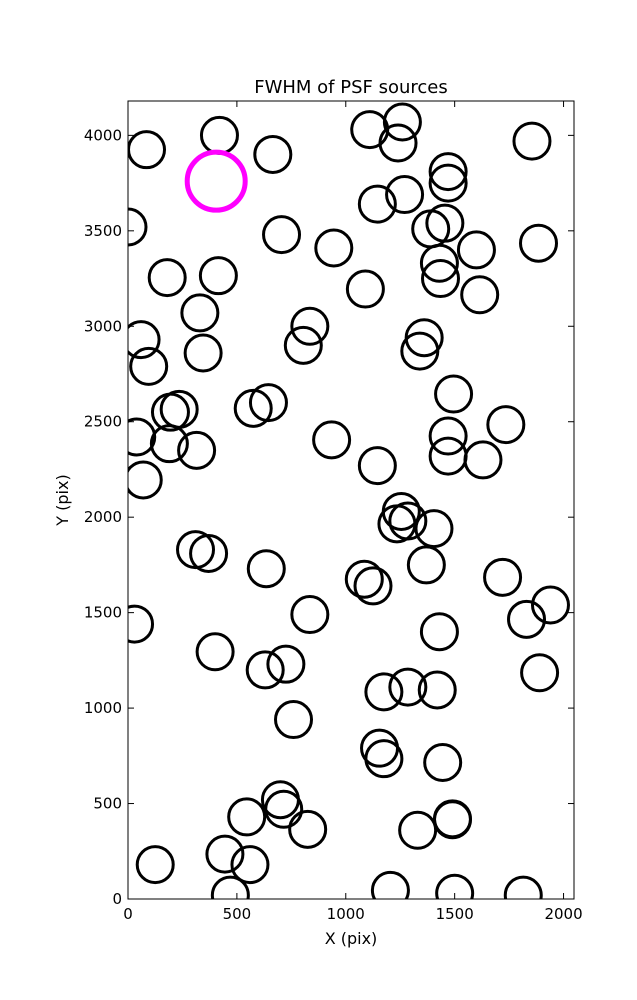 This screenshot has width=637, height=1000. I want to click on x-tick-label: 500, so click(237, 914).